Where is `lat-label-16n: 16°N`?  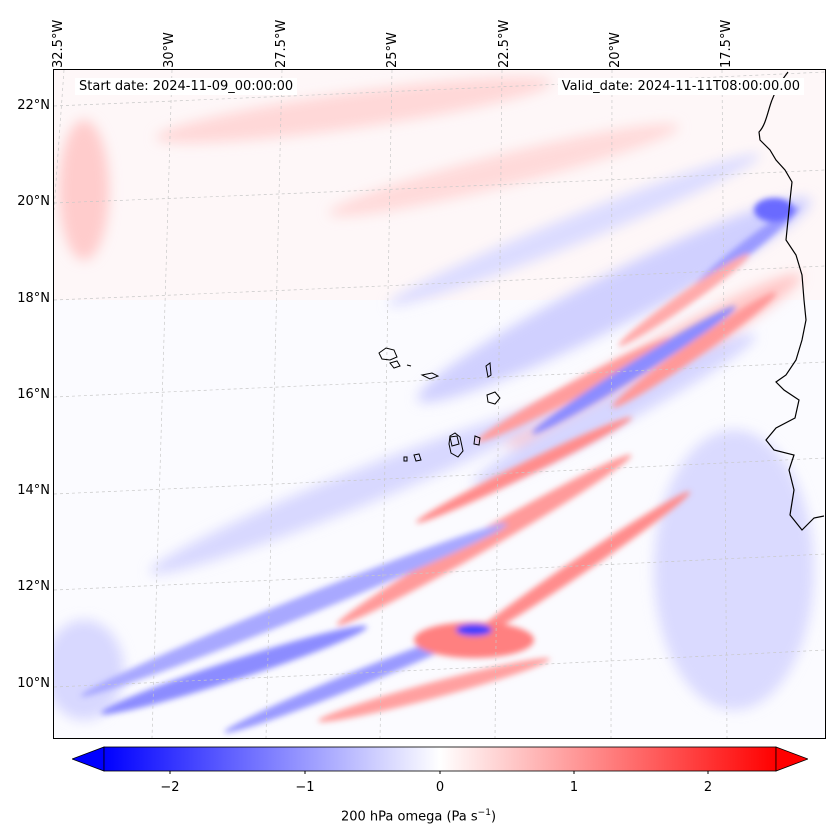
lat-label-16n: 16°N is located at coordinates (33, 394).